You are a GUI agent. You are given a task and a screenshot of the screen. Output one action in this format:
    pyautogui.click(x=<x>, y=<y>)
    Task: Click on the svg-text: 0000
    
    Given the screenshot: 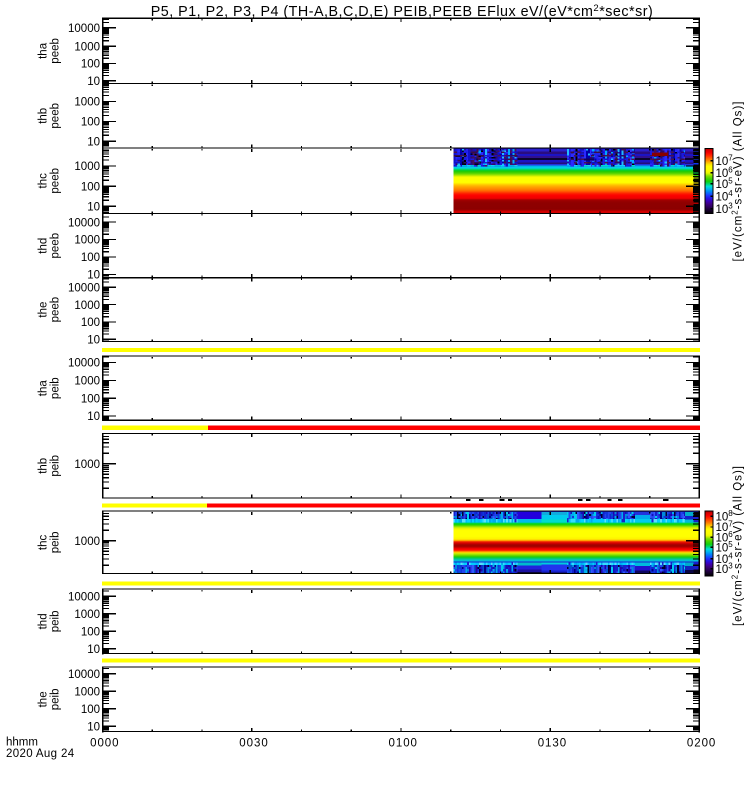 What is the action you would take?
    pyautogui.click(x=104, y=743)
    